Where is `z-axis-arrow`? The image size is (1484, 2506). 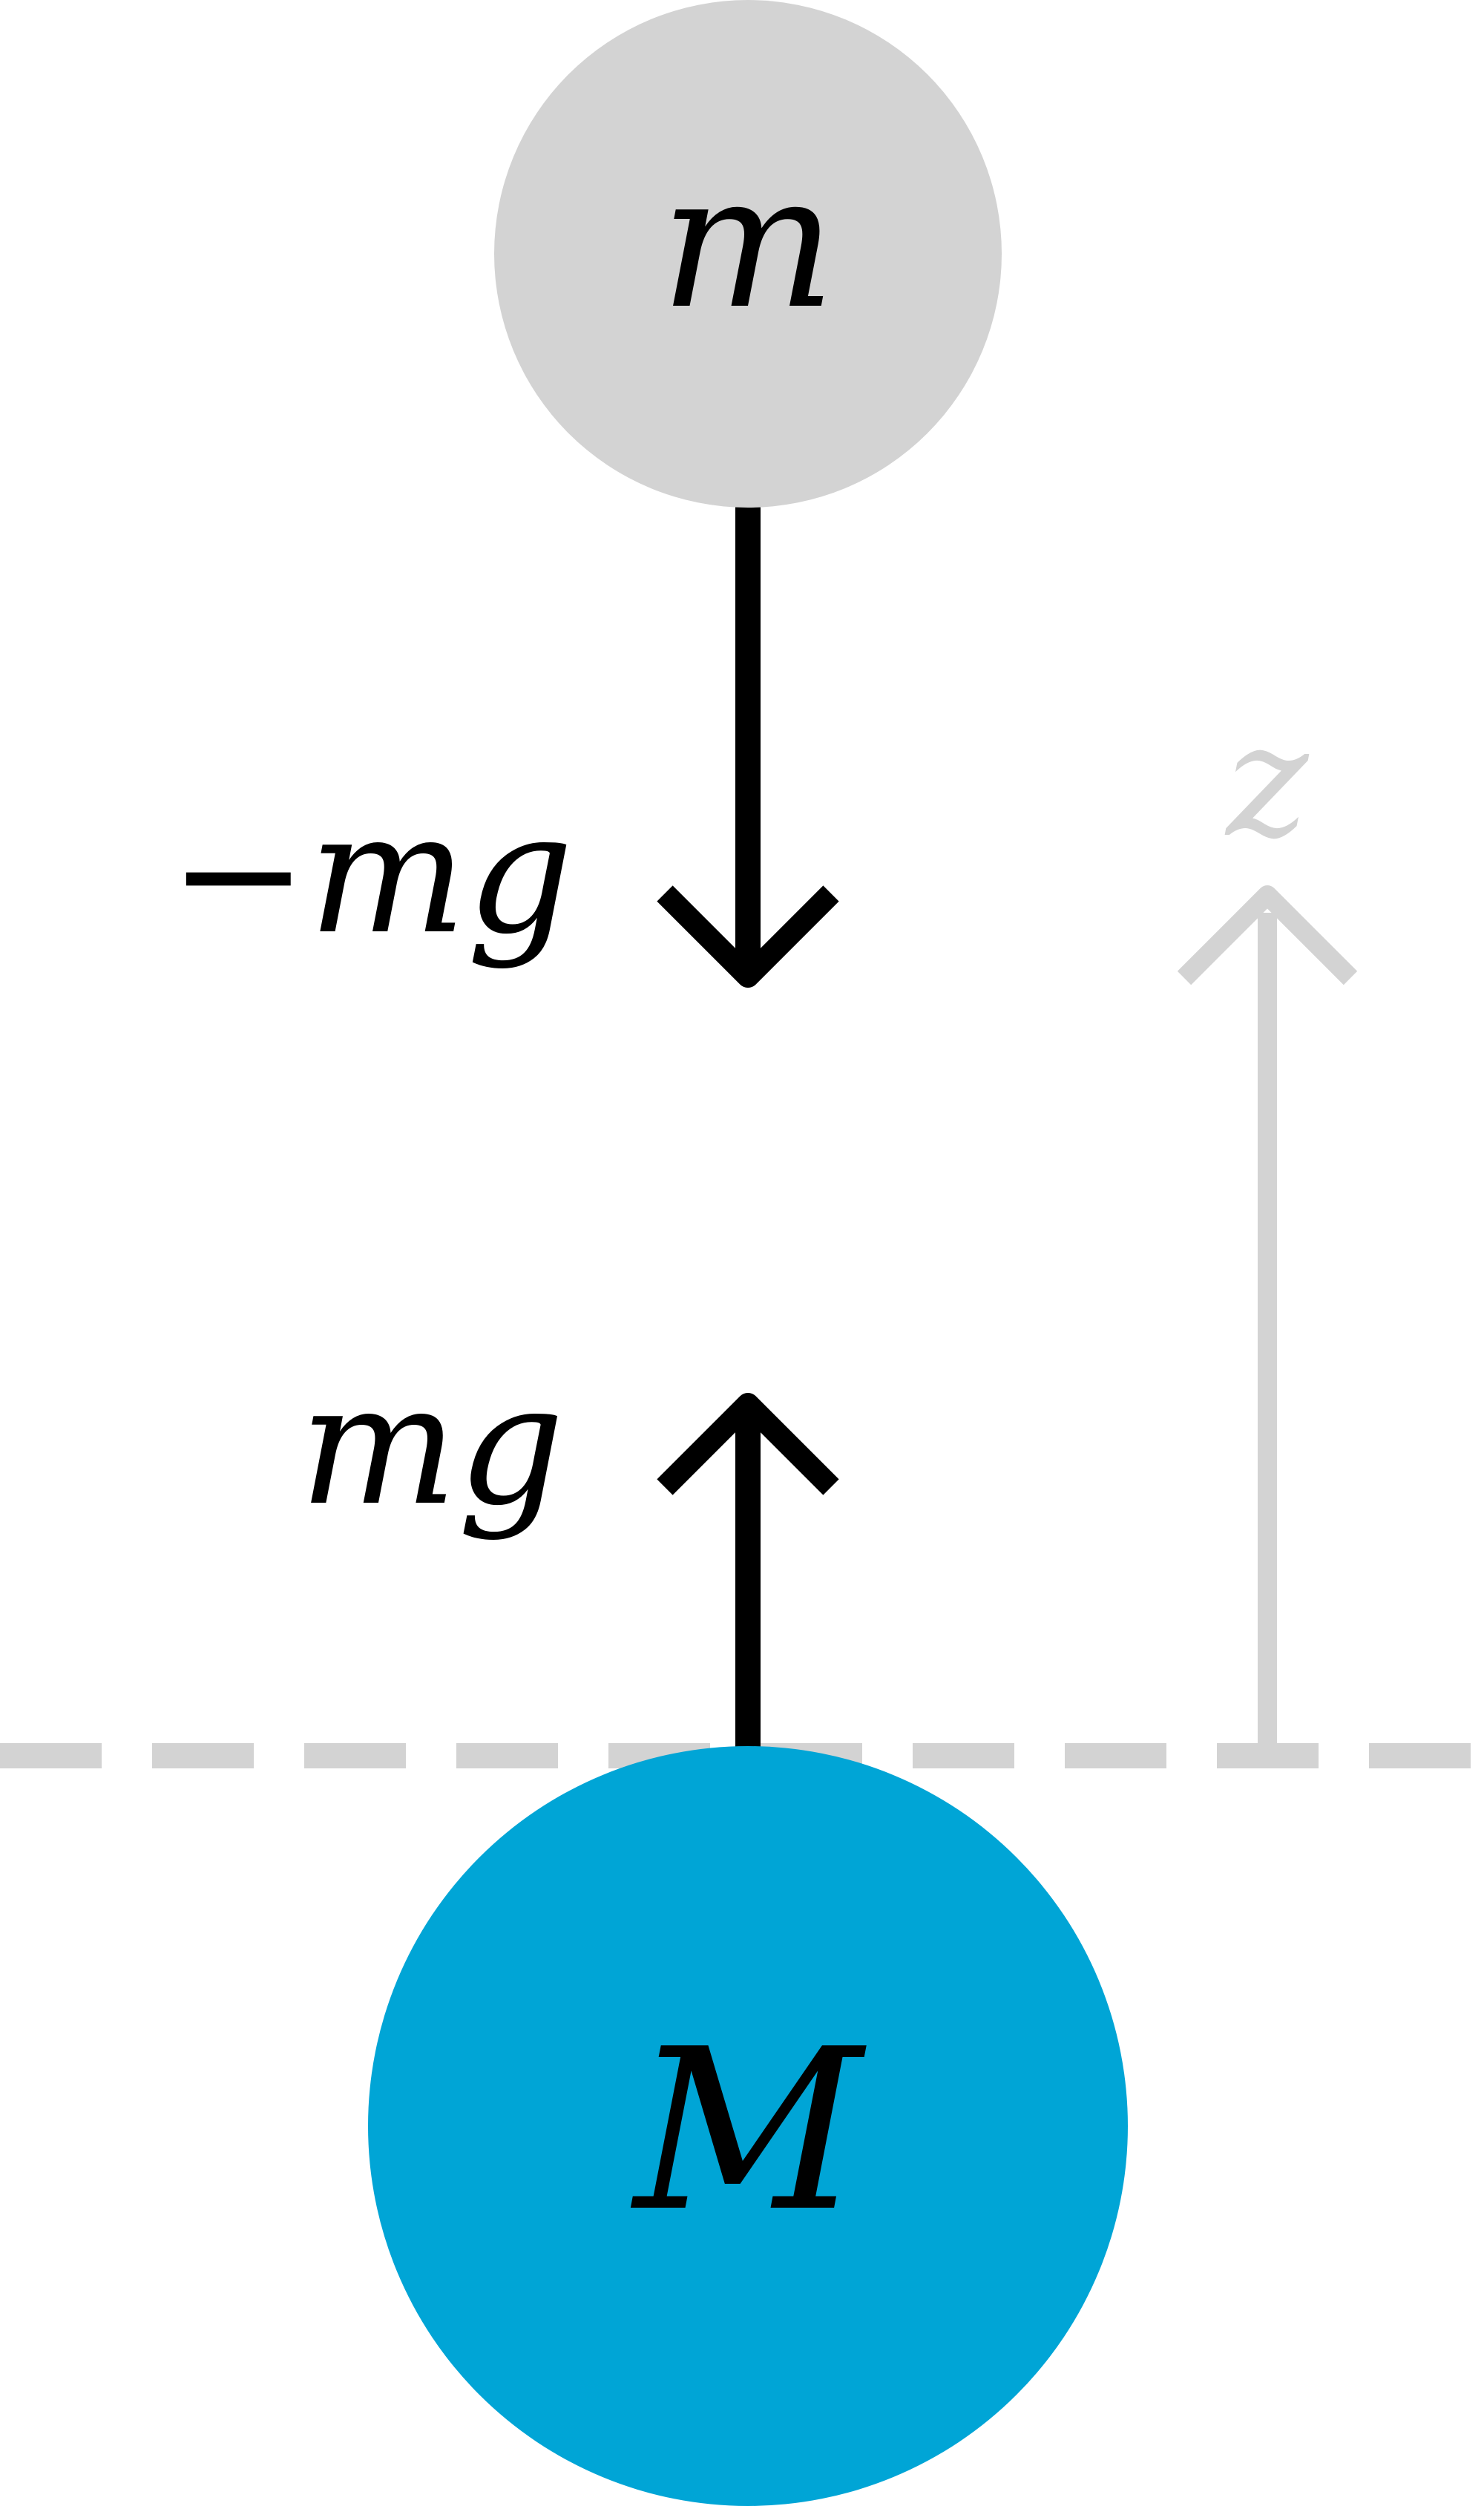 z-axis-arrow is located at coordinates (1267, 1320).